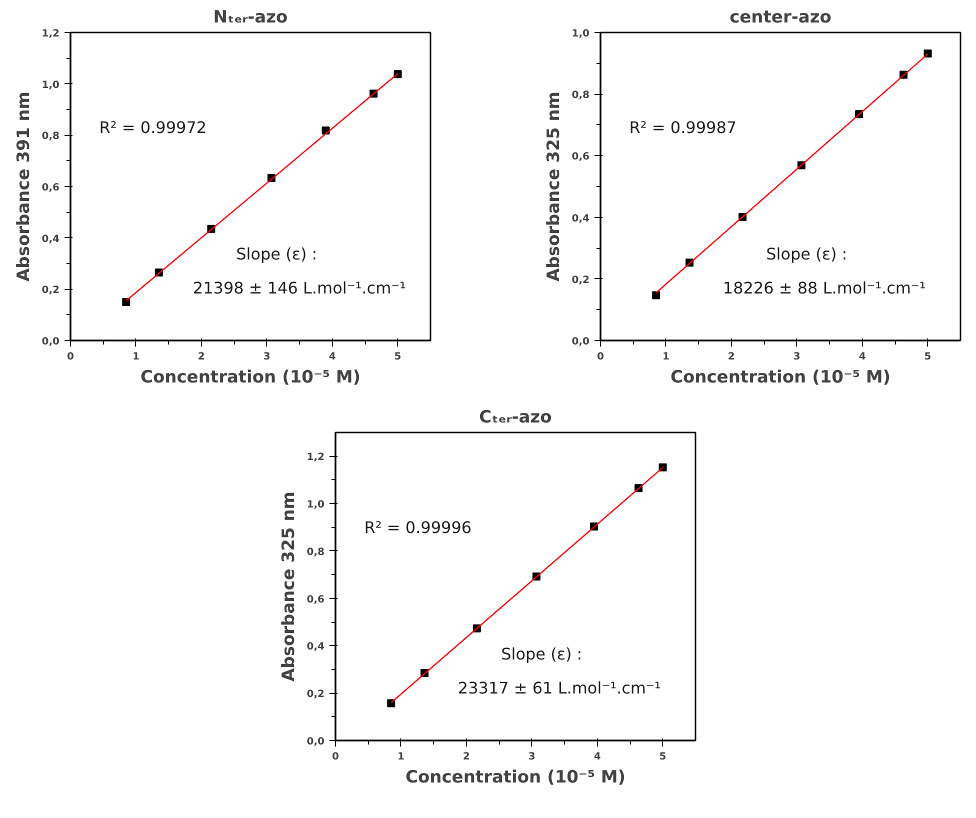 The image size is (976, 818). Describe the element at coordinates (781, 18) in the screenshot. I see `chart-title: center-azo` at that location.